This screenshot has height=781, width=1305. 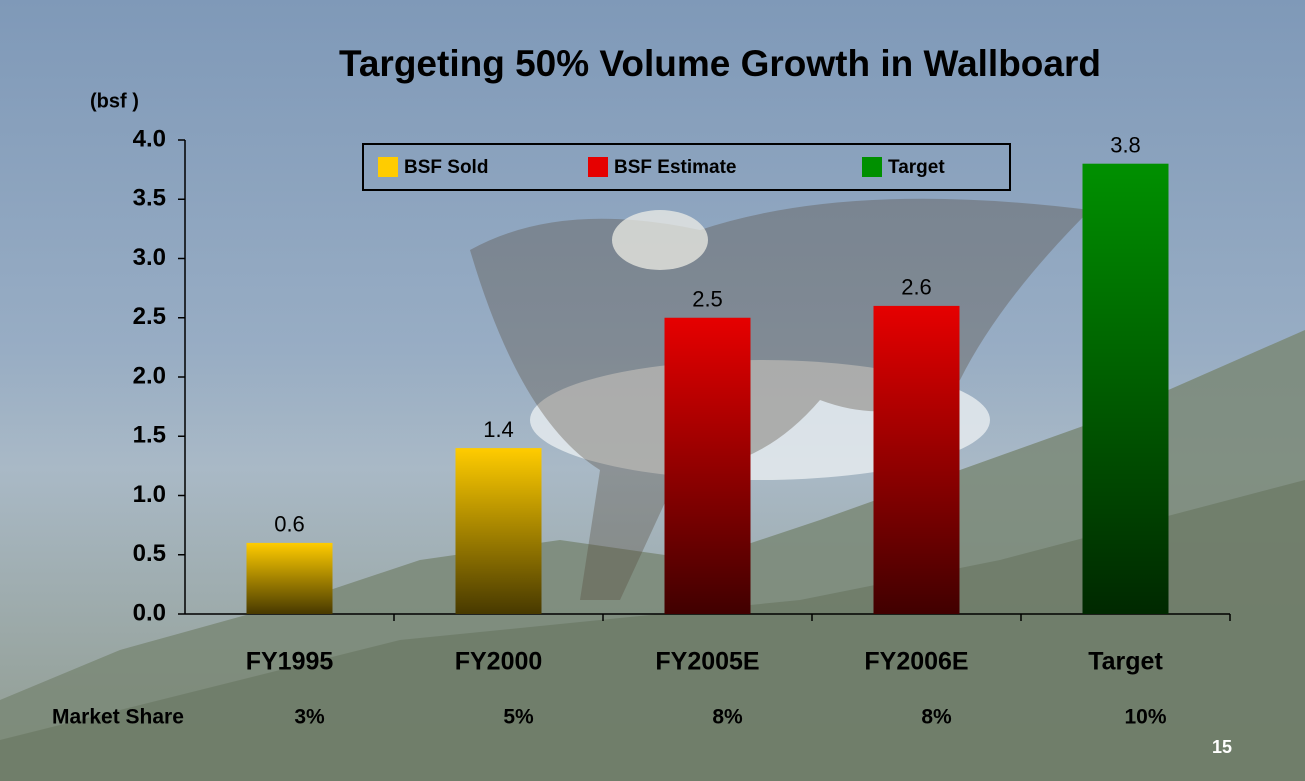 I want to click on data-label: 2.6, so click(x=916, y=287).